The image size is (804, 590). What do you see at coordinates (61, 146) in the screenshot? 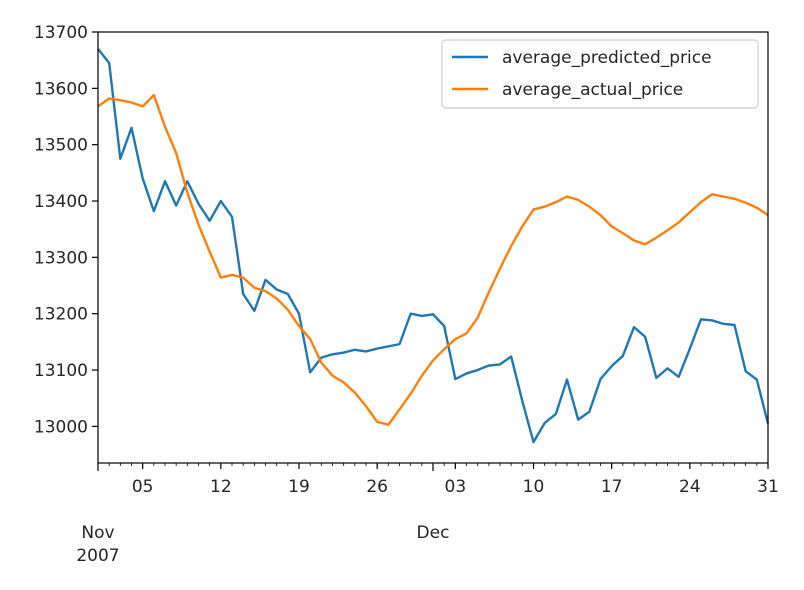
I see `y-tick-label: 13500` at bounding box center [61, 146].